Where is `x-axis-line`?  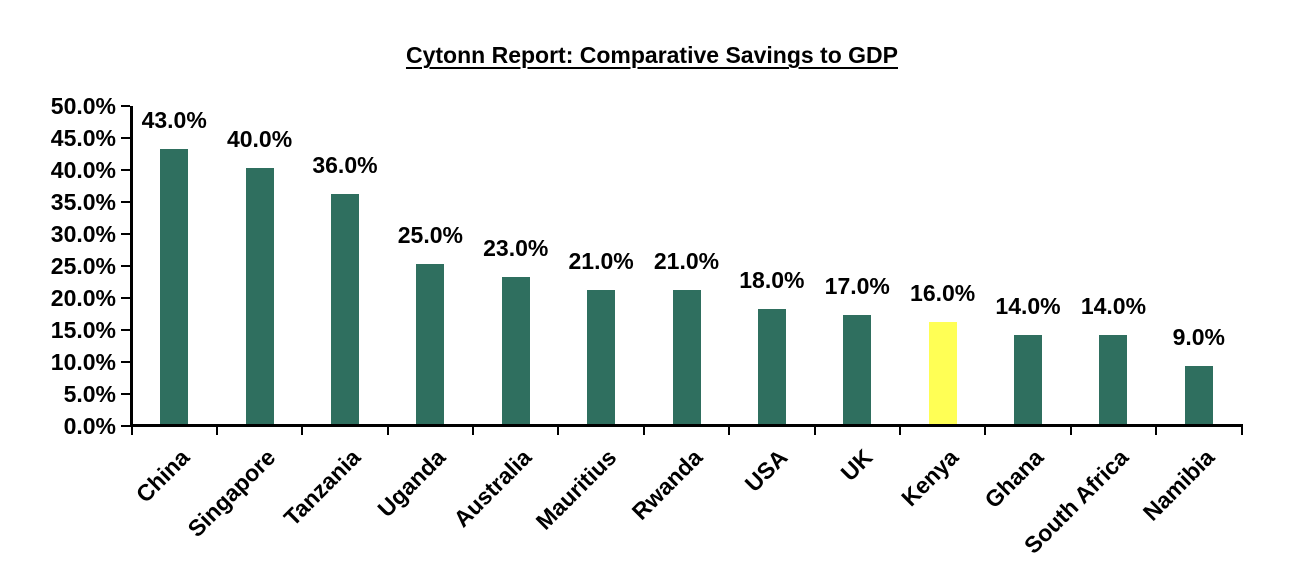 x-axis-line is located at coordinates (686, 425).